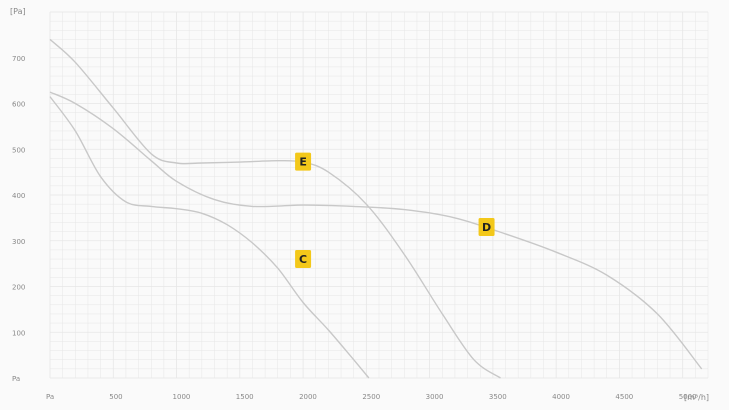 The height and width of the screenshot is (414, 729). I want to click on x-axis-label: [m³/h], so click(696, 397).